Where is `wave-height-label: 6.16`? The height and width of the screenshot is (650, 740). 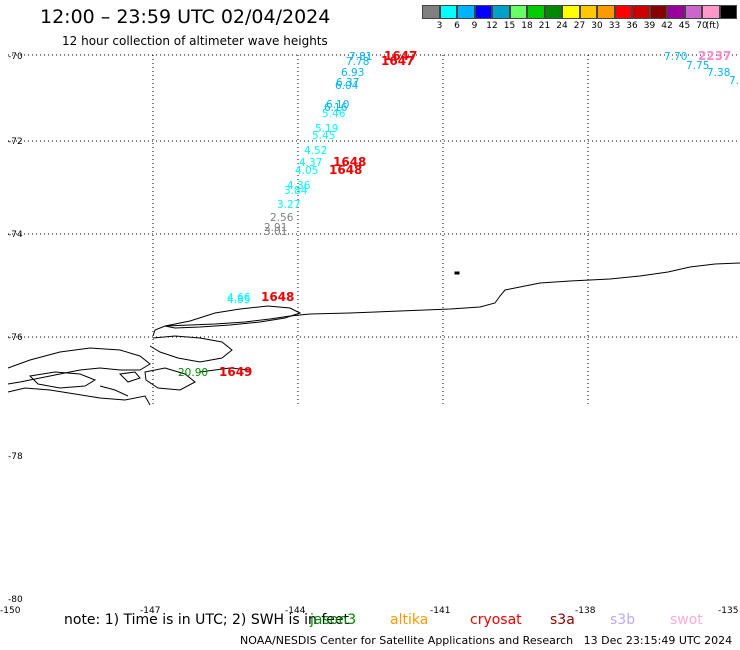
wave-height-label: 6.16 is located at coordinates (336, 108).